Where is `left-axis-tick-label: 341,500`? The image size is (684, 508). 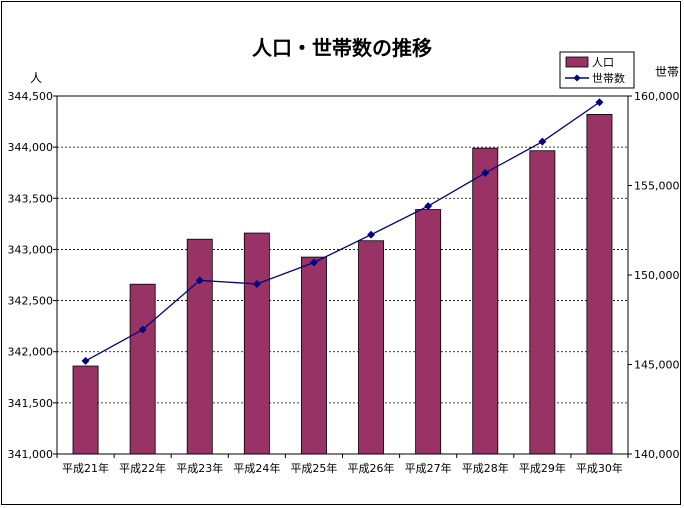
left-axis-tick-label: 341,500 is located at coordinates (31, 403).